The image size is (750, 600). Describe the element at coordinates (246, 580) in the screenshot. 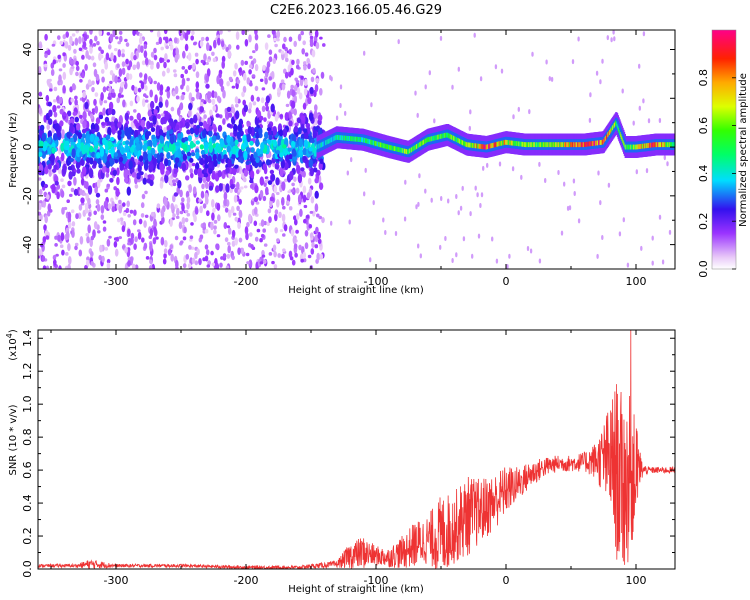

I see `x-tick-label: -200` at that location.